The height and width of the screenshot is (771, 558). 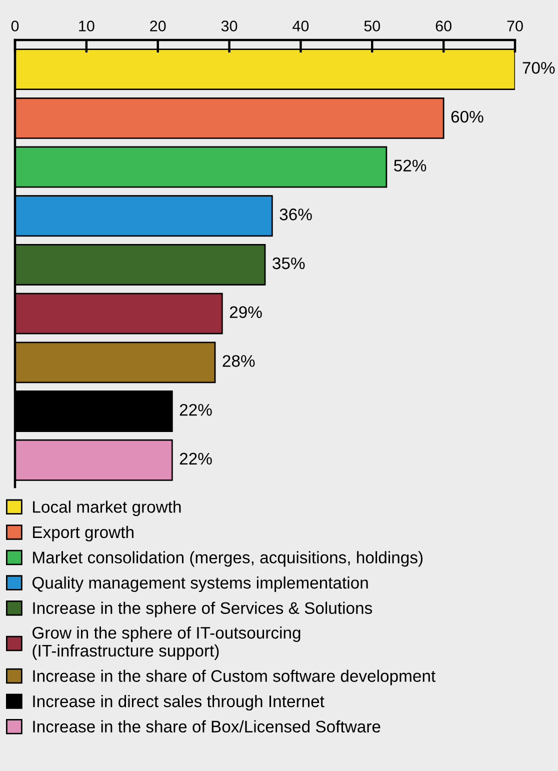 I want to click on x-tick-label: 50, so click(x=372, y=26).